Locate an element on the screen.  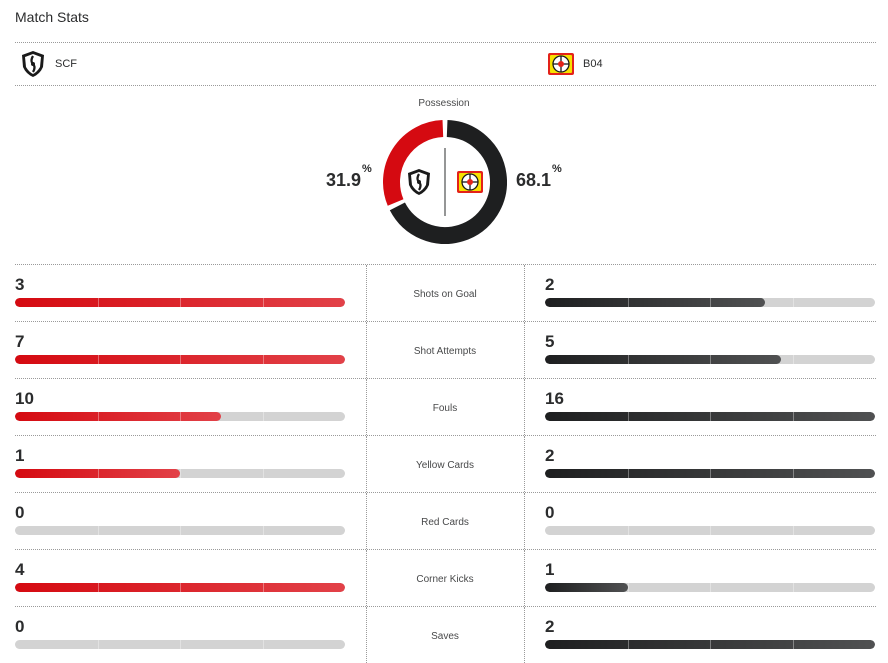
home-stat-value: 10 is located at coordinates (24, 398).